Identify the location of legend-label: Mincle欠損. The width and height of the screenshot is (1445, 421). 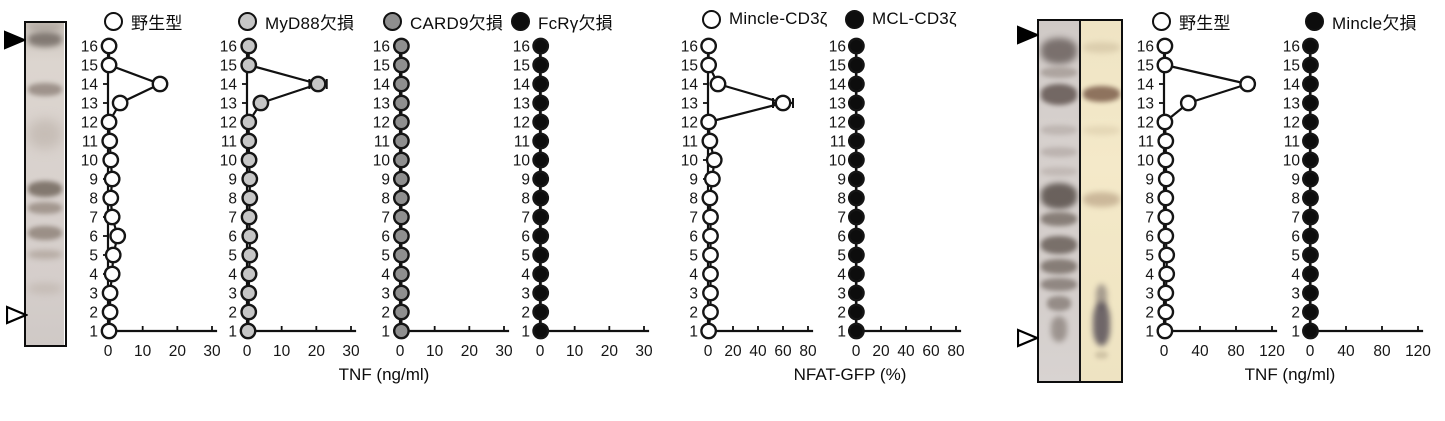
(1374, 23).